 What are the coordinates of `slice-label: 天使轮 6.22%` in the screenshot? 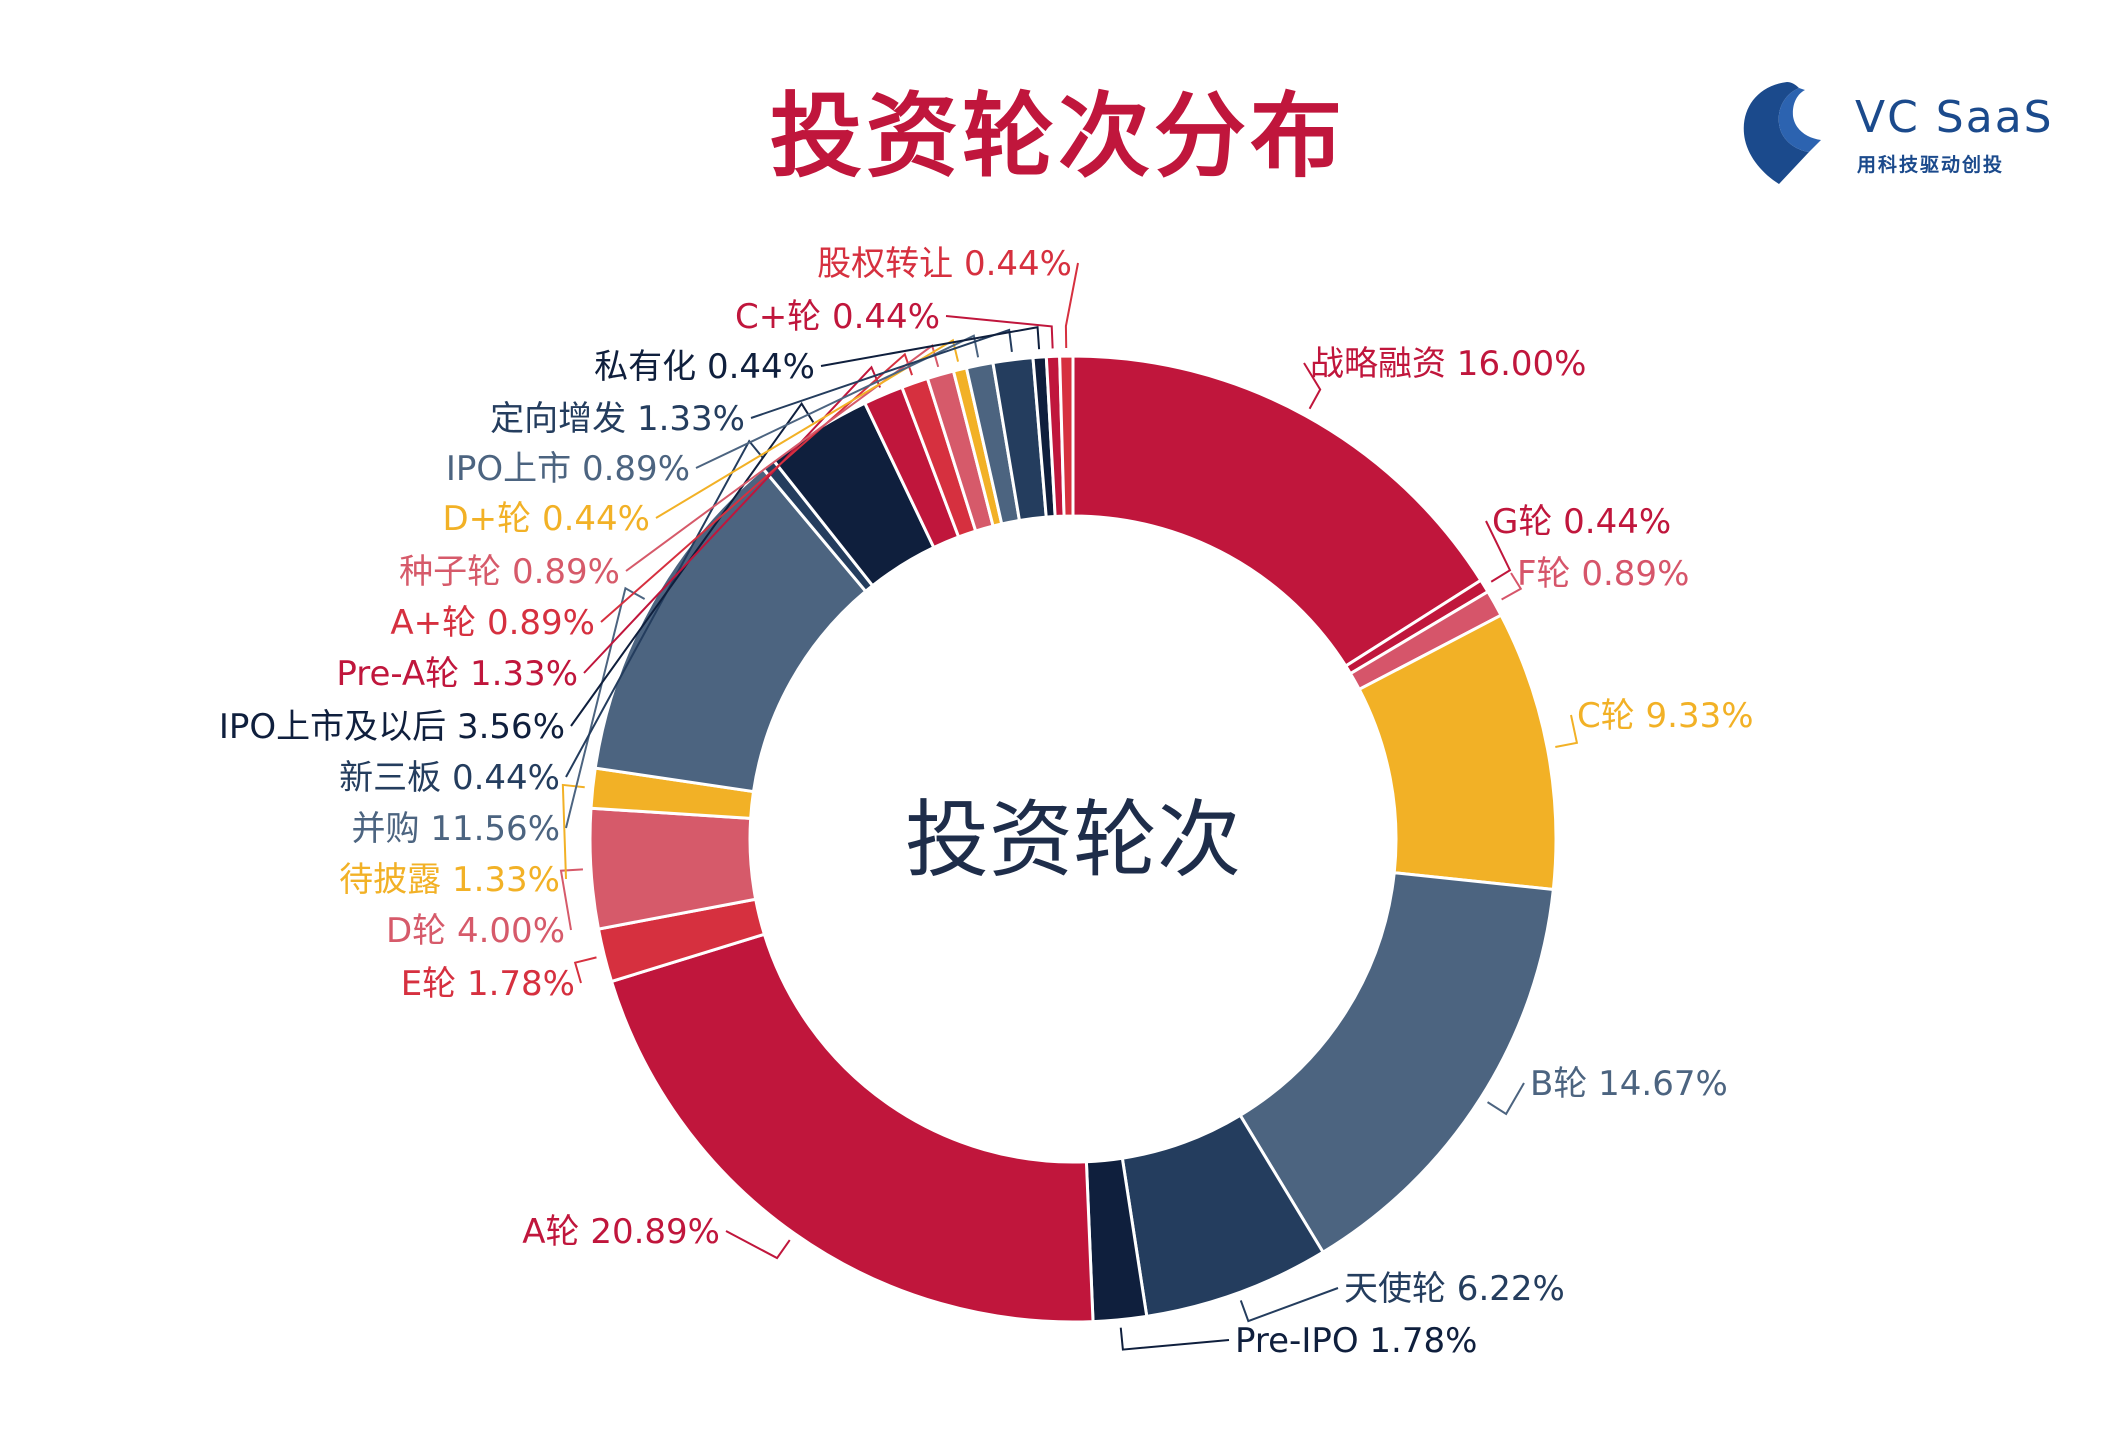 It's located at (1454, 1289).